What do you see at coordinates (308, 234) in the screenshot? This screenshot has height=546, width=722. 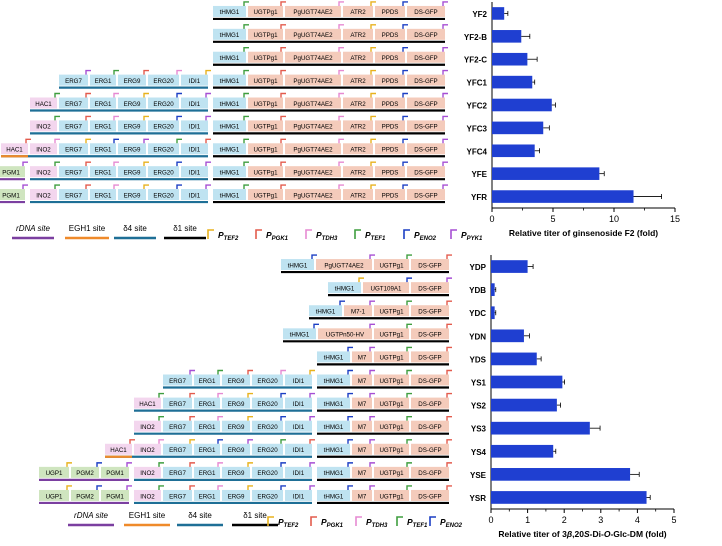 I see `p-tdh3-swatch` at bounding box center [308, 234].